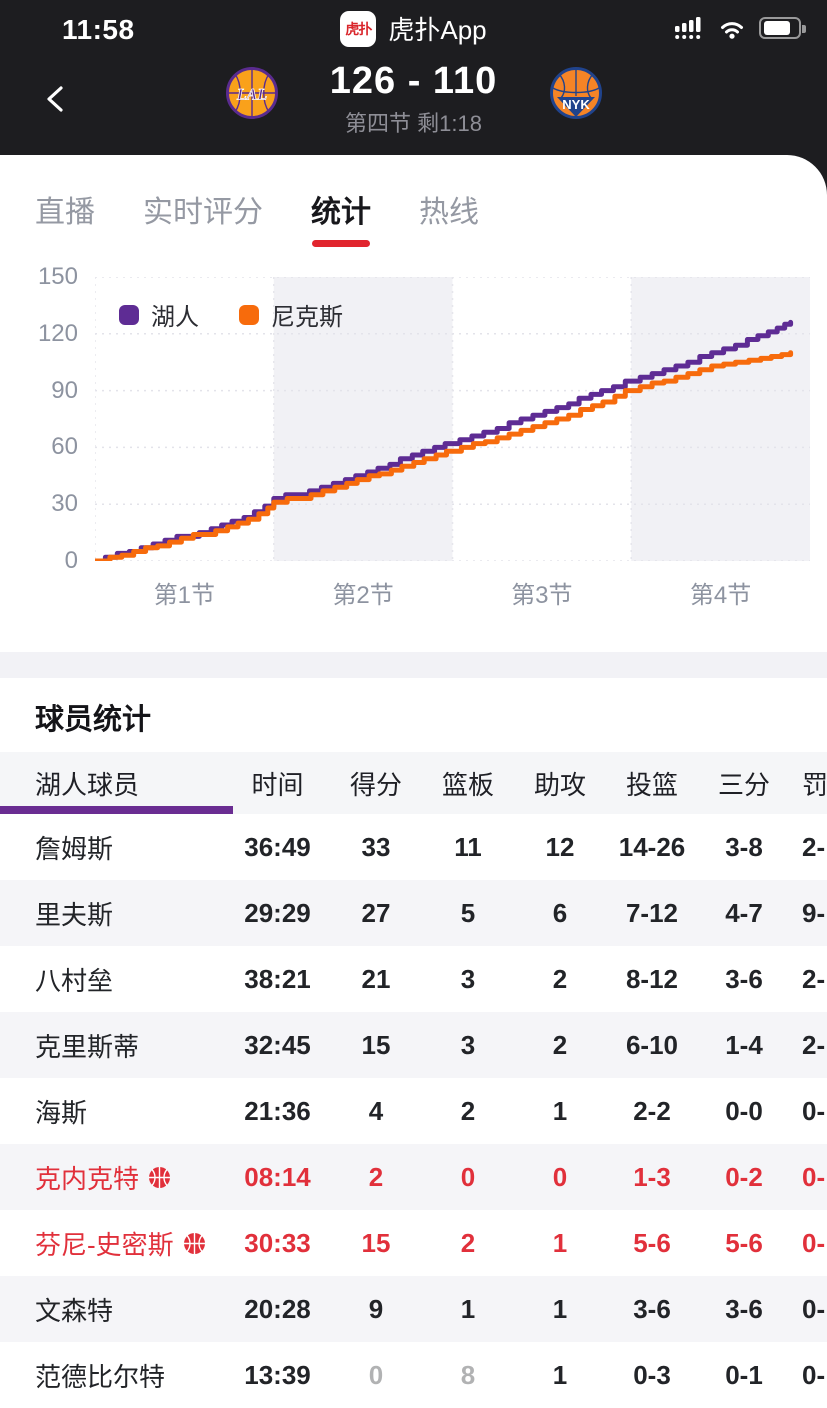 The image size is (827, 1408). I want to click on column-header: 时间, so click(277, 784).